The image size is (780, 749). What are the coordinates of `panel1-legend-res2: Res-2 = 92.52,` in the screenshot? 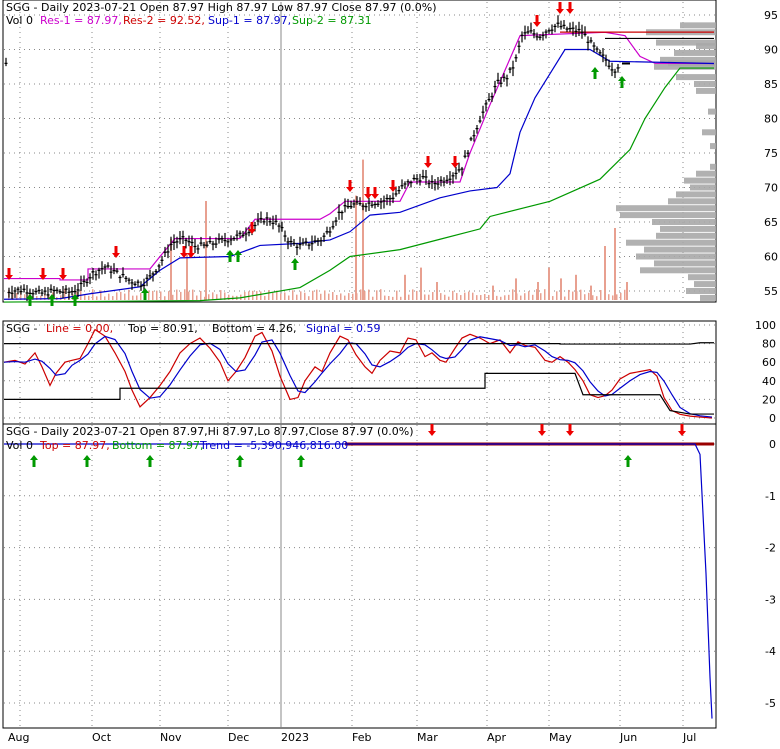 It's located at (164, 20).